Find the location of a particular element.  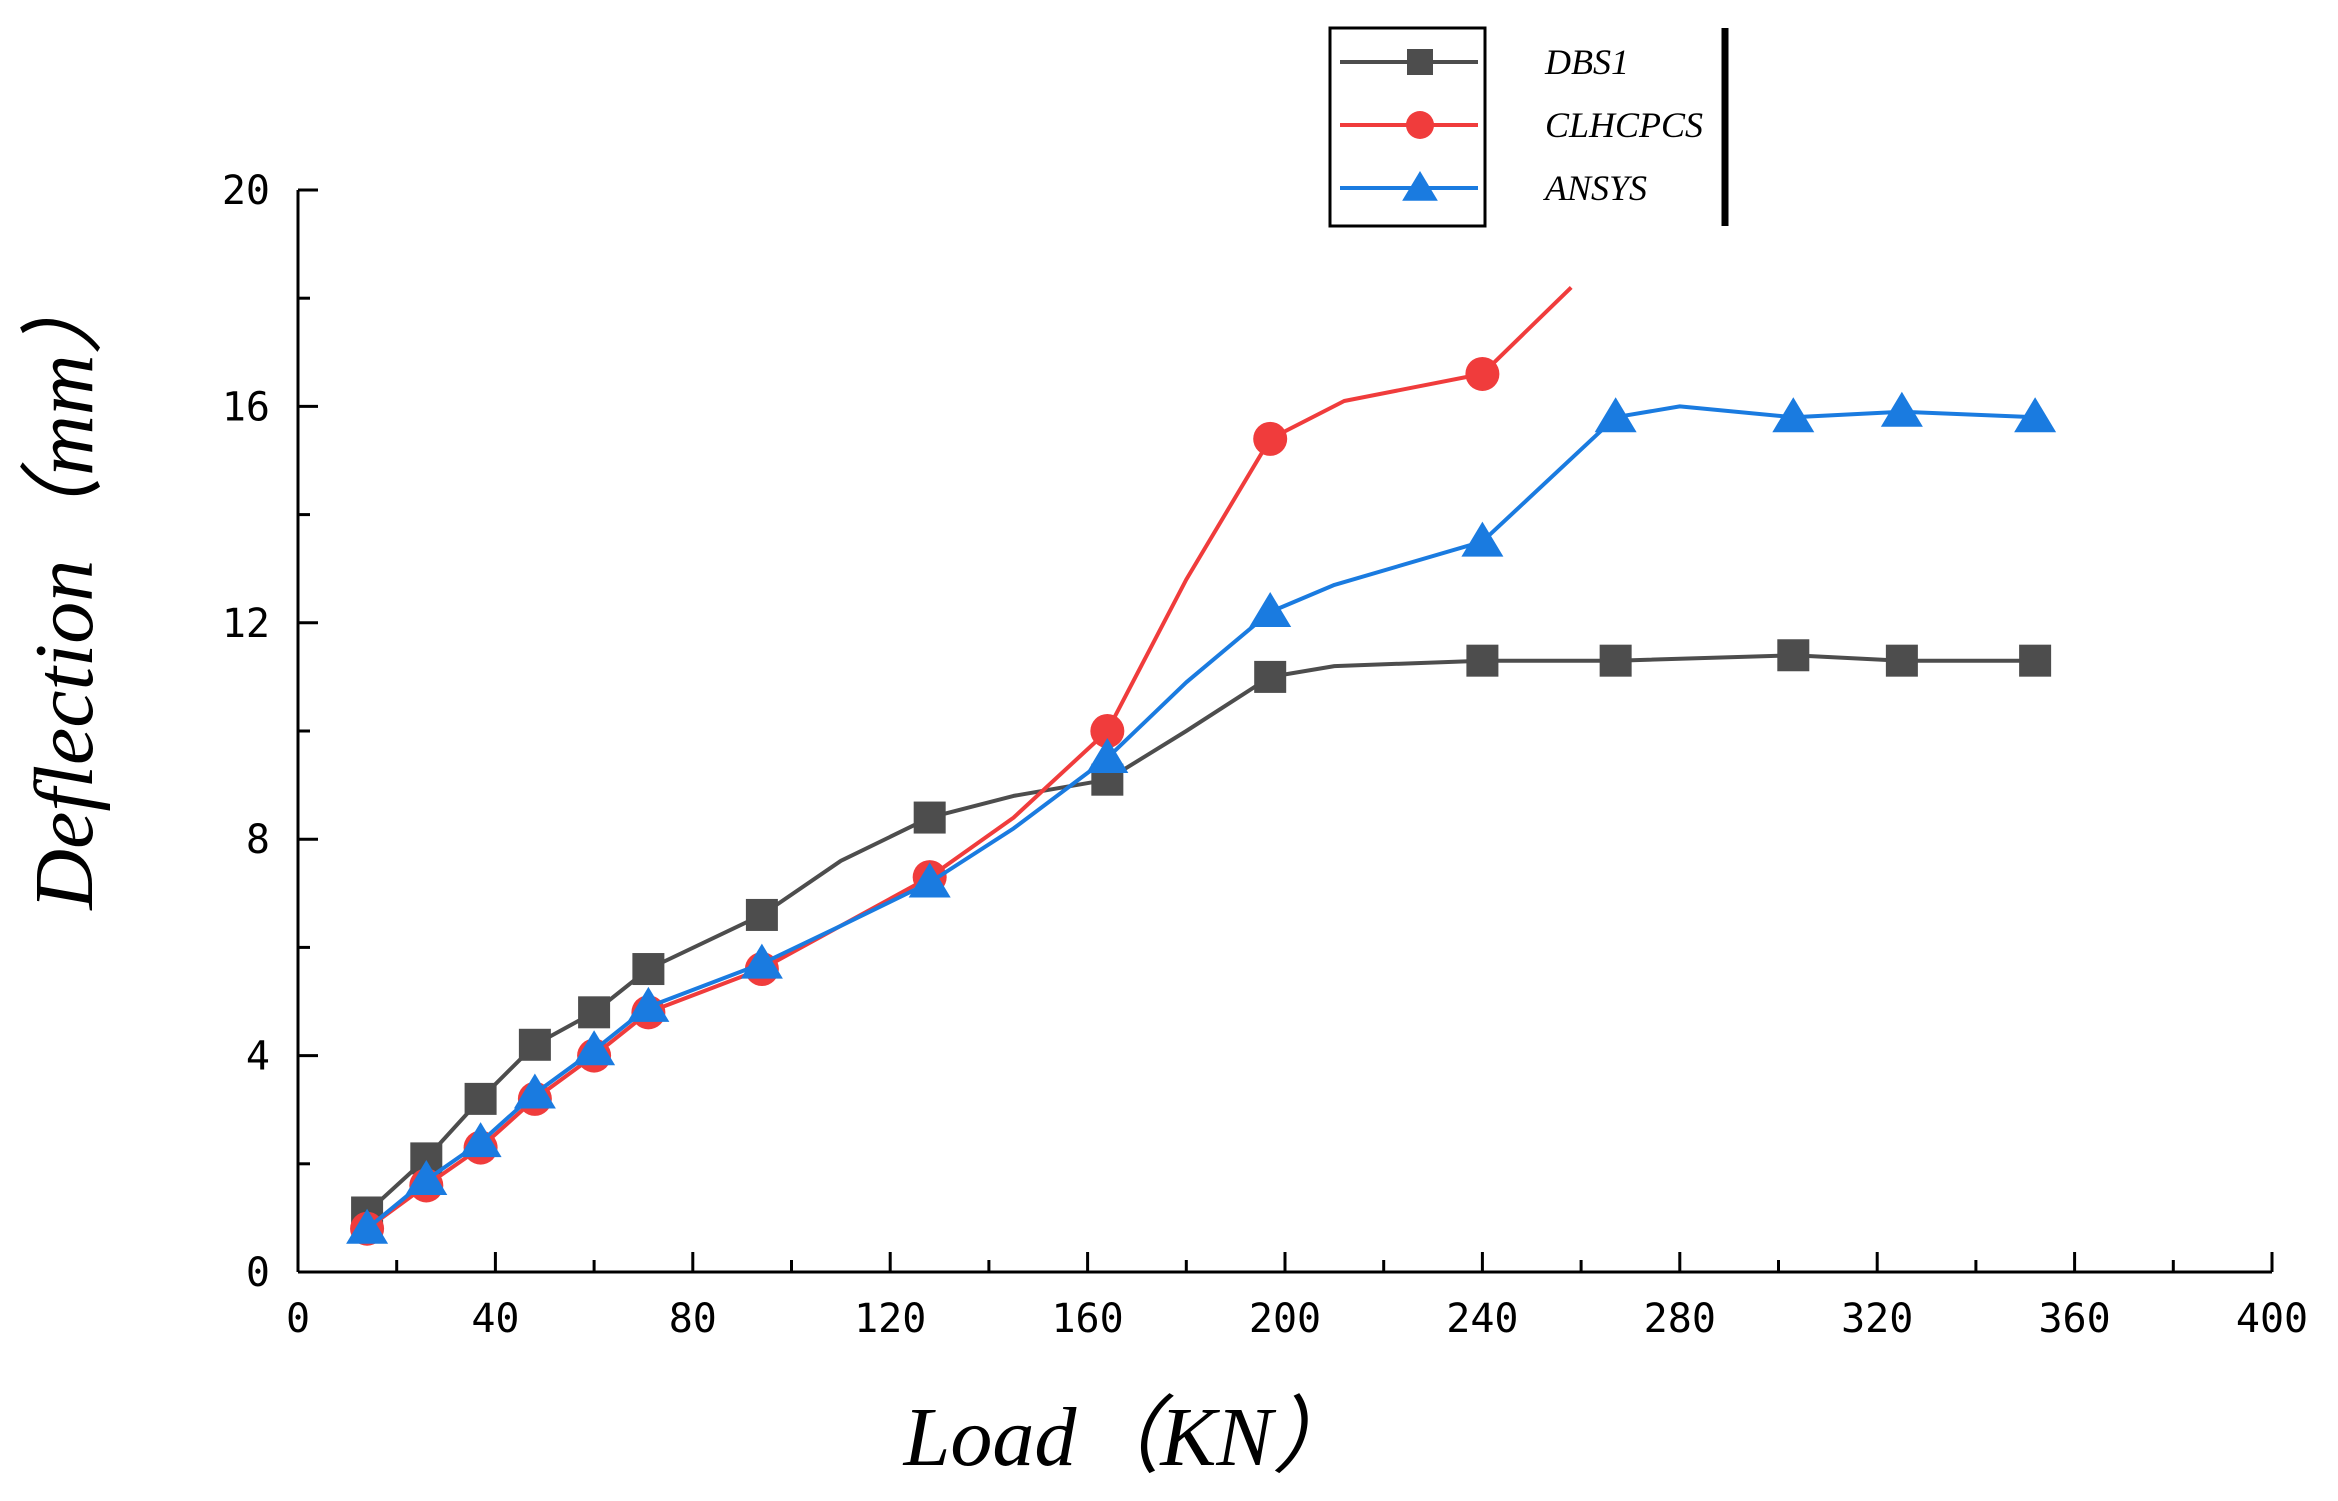

x-tick-label: 360 is located at coordinates (2074, 1319).